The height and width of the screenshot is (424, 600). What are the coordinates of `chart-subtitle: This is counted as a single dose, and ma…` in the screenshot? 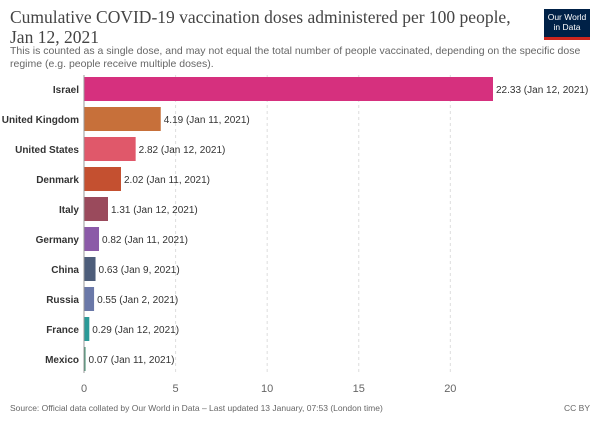 It's located at (295, 57).